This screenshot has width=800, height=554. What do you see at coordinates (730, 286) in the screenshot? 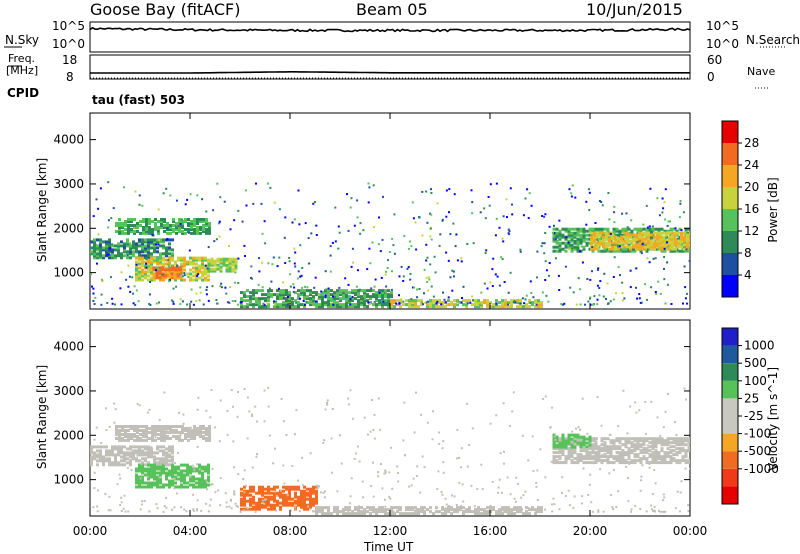
I see `power-colorbar-swatch` at bounding box center [730, 286].